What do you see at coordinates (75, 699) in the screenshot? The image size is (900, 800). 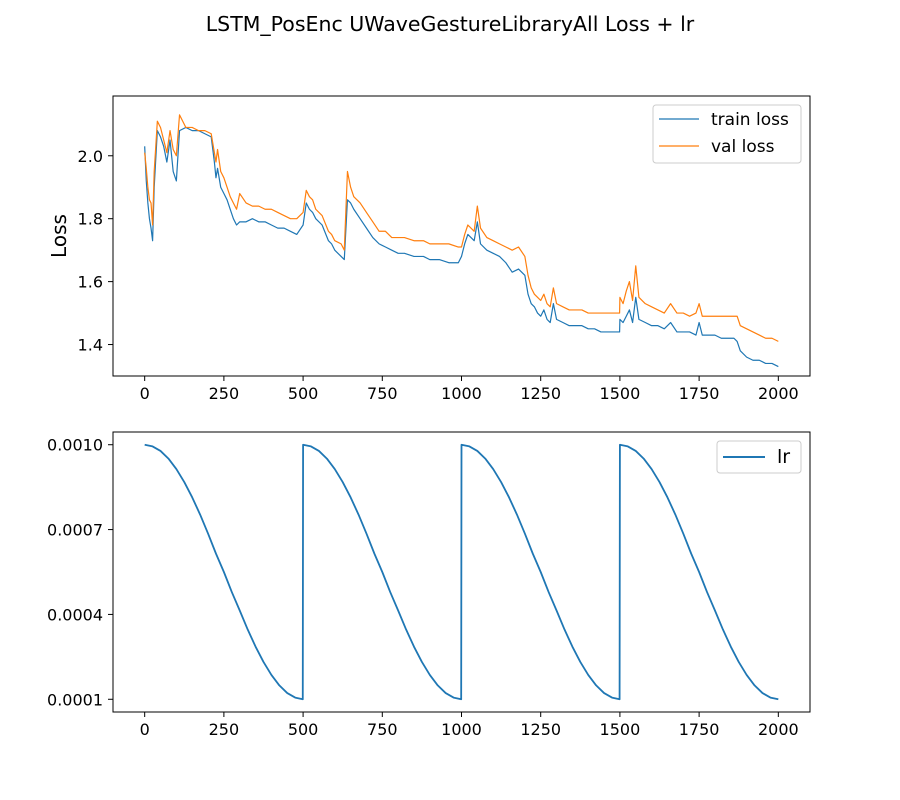 I see `y-tick-label: 0.0001` at bounding box center [75, 699].